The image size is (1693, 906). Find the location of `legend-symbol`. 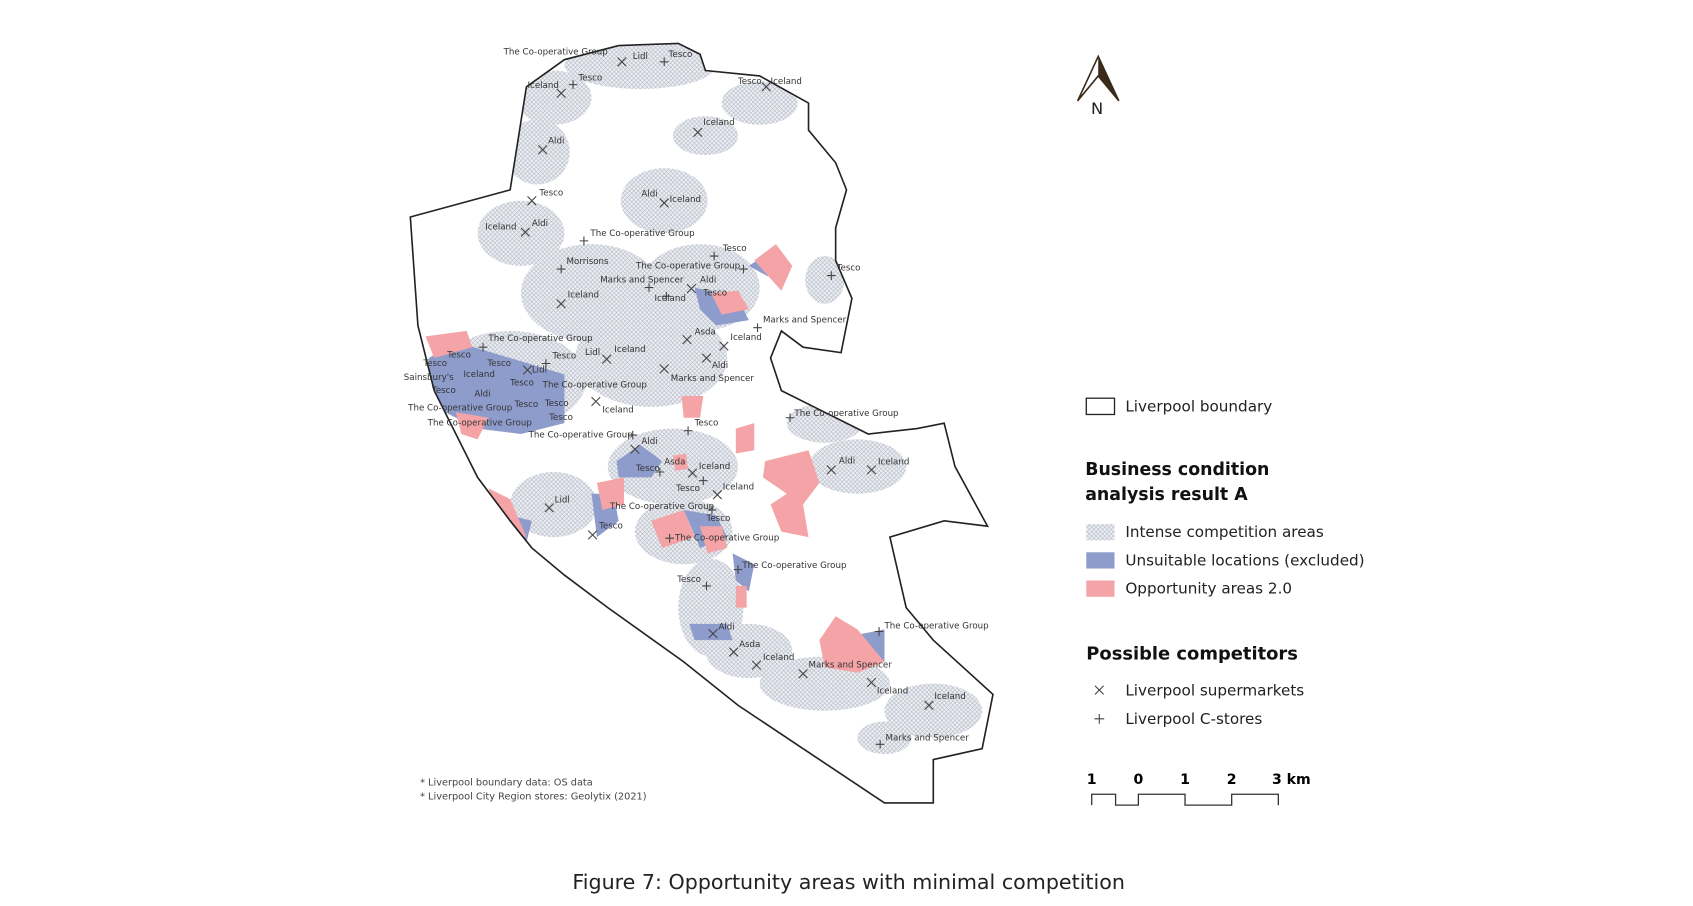

legend-symbol is located at coordinates (1099, 690).